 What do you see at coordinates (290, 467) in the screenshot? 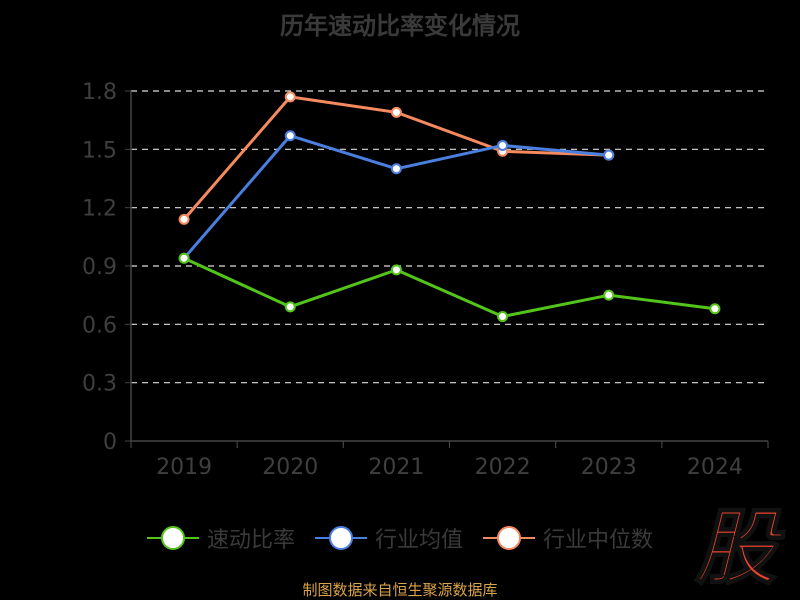
I see `x-tick-label: 2020` at bounding box center [290, 467].